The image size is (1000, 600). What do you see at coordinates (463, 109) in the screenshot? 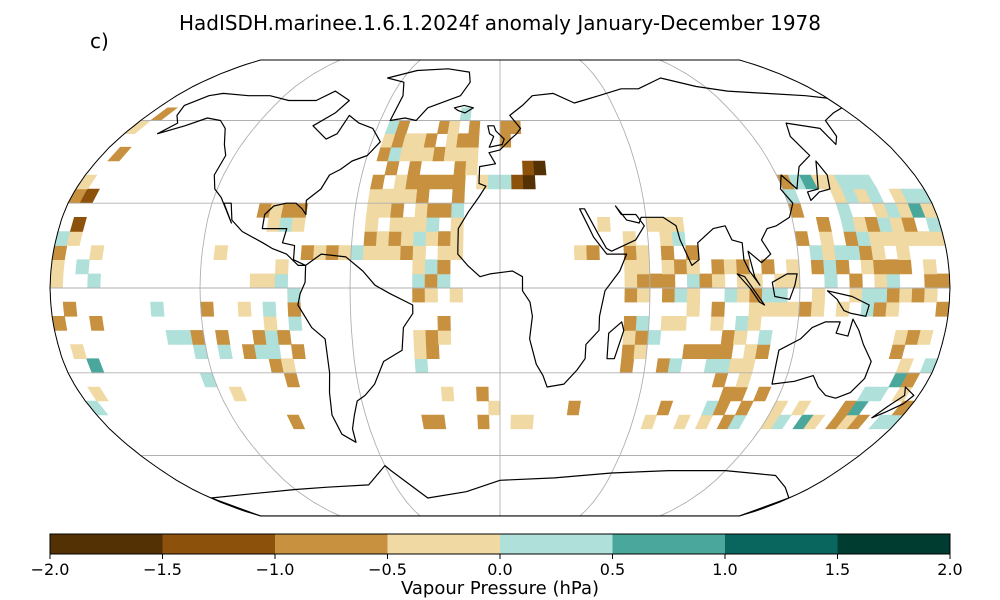
I see `coastline-iceland` at bounding box center [463, 109].